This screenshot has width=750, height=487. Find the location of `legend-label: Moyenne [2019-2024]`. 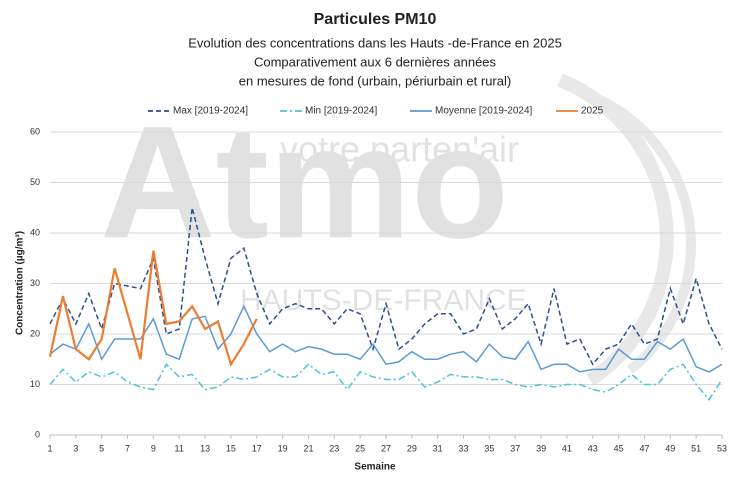

legend-label: Moyenne [2019-2024] is located at coordinates (484, 111).